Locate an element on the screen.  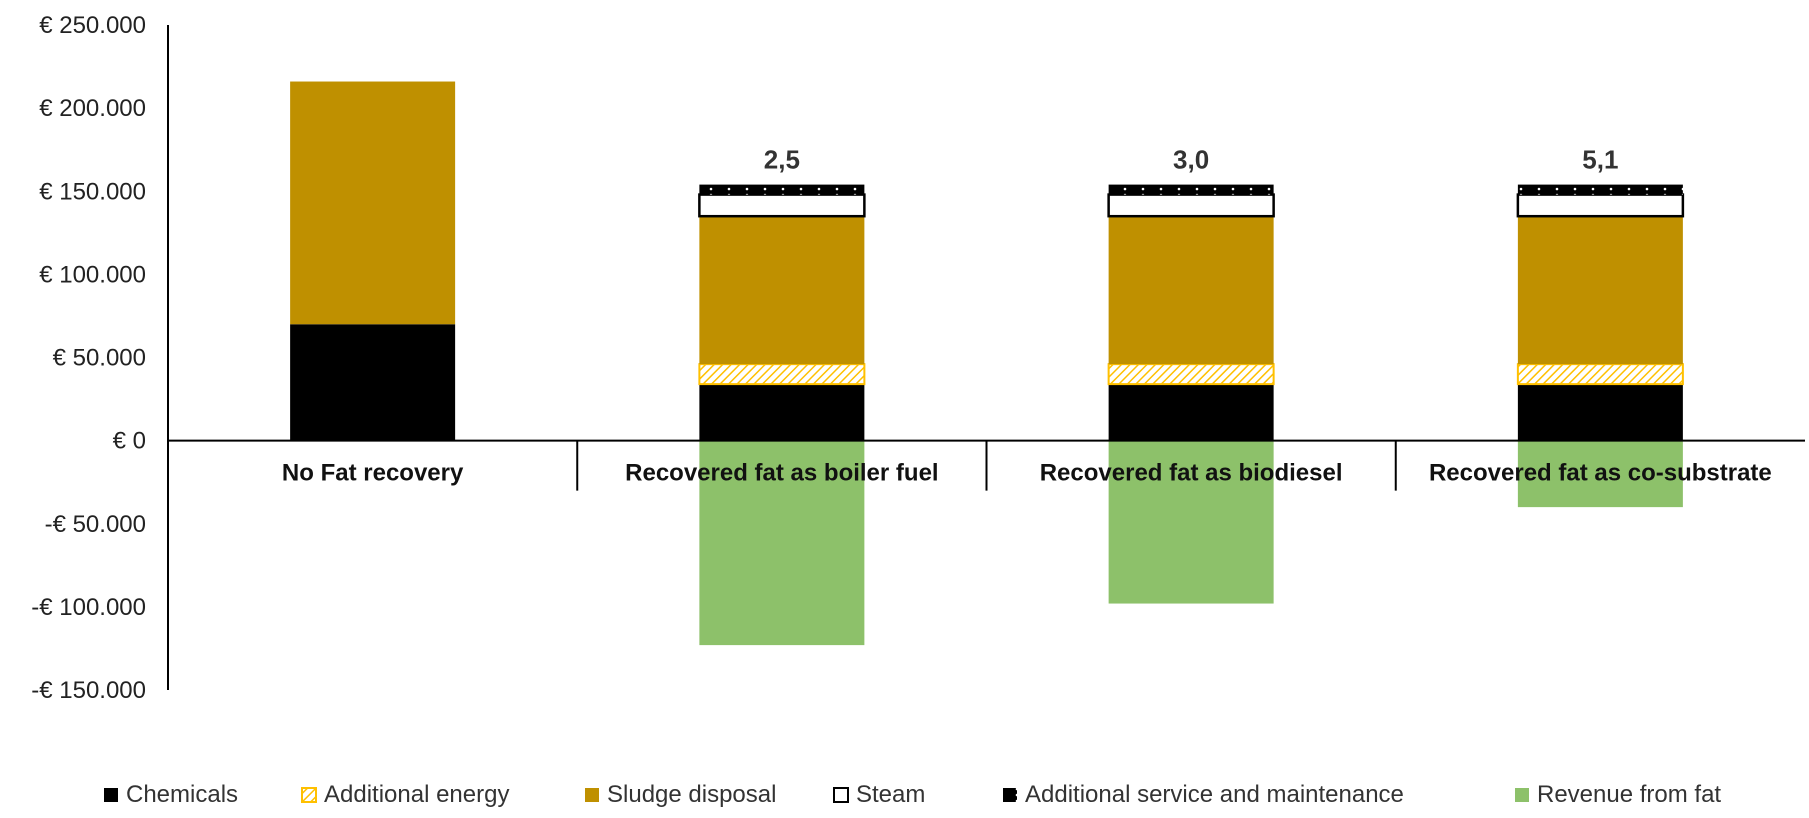
legend-label: Additional energy is located at coordinates (416, 794).